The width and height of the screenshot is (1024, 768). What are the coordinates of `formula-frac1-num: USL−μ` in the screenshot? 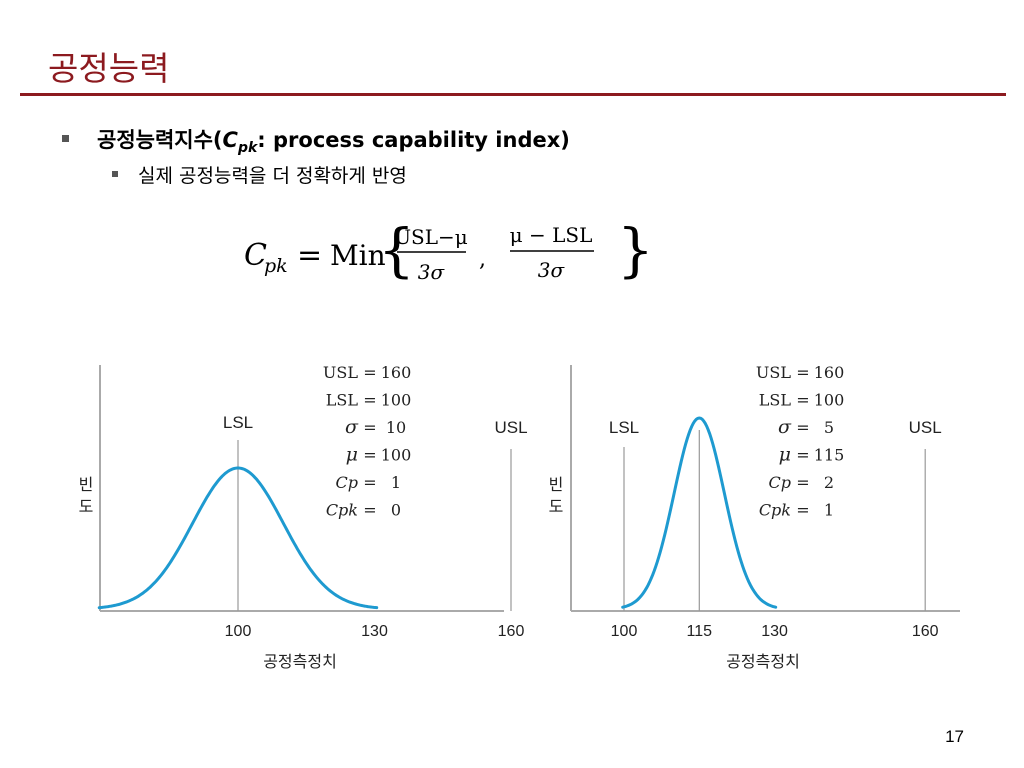 It's located at (431, 237).